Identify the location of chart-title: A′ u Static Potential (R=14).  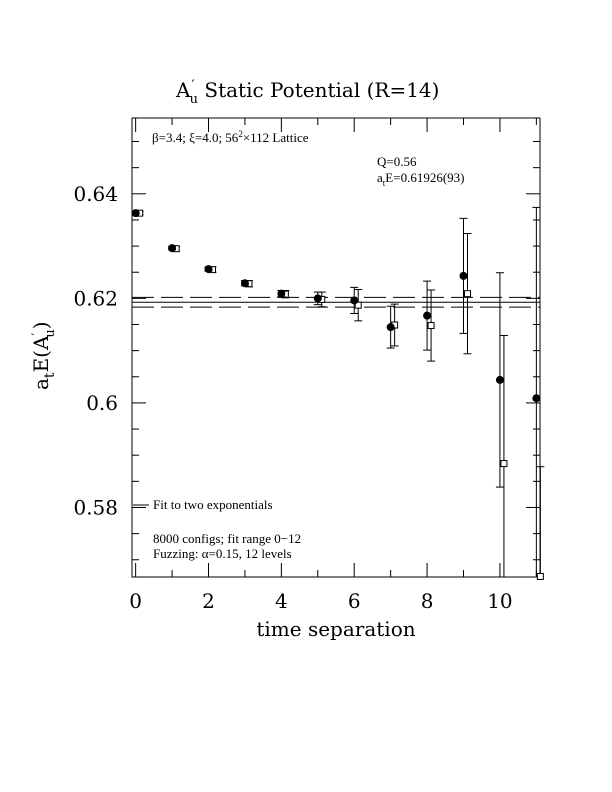
(307, 92).